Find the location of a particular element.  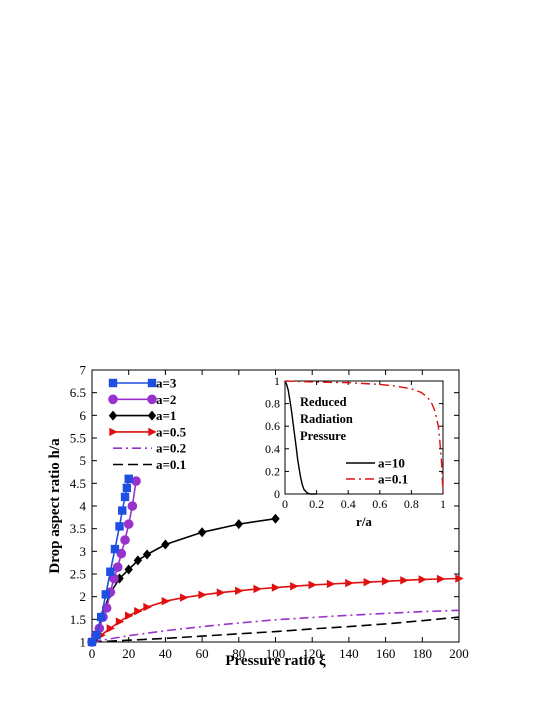

inset-x-tick-label: 0.8 is located at coordinates (411, 504).